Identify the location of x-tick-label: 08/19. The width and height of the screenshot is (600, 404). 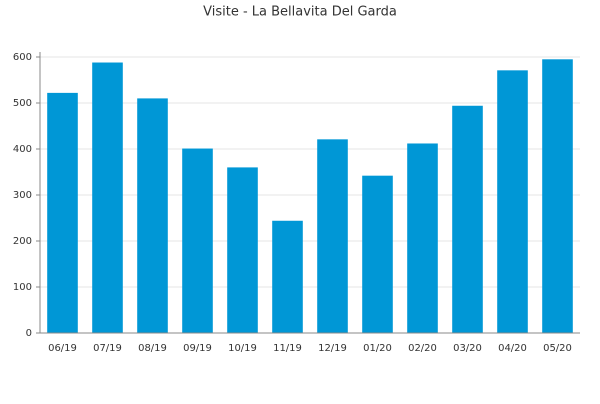
(152, 348).